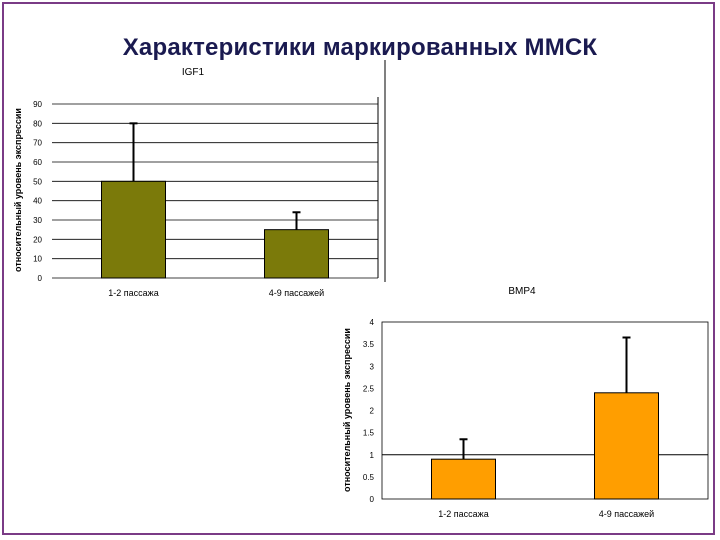 This screenshot has width=720, height=540. Describe the element at coordinates (37, 259) in the screenshot. I see `igf1-y-tick-label: 10` at that location.